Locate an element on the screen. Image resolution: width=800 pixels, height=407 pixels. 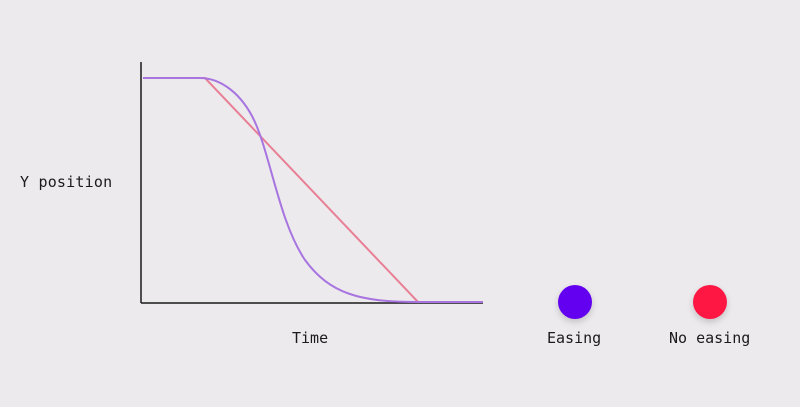
no-easing-dot is located at coordinates (710, 302).